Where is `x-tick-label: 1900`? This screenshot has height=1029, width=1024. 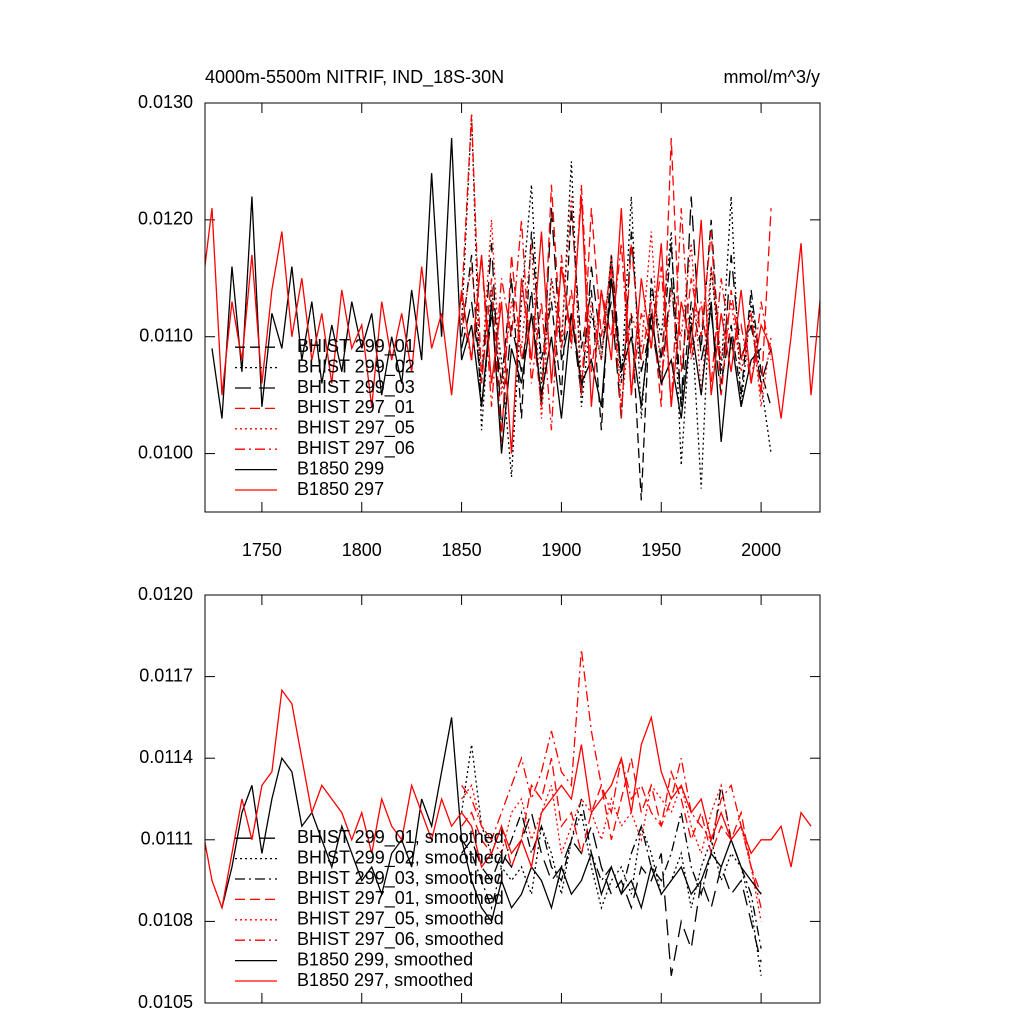
x-tick-label: 1900 is located at coordinates (561, 550).